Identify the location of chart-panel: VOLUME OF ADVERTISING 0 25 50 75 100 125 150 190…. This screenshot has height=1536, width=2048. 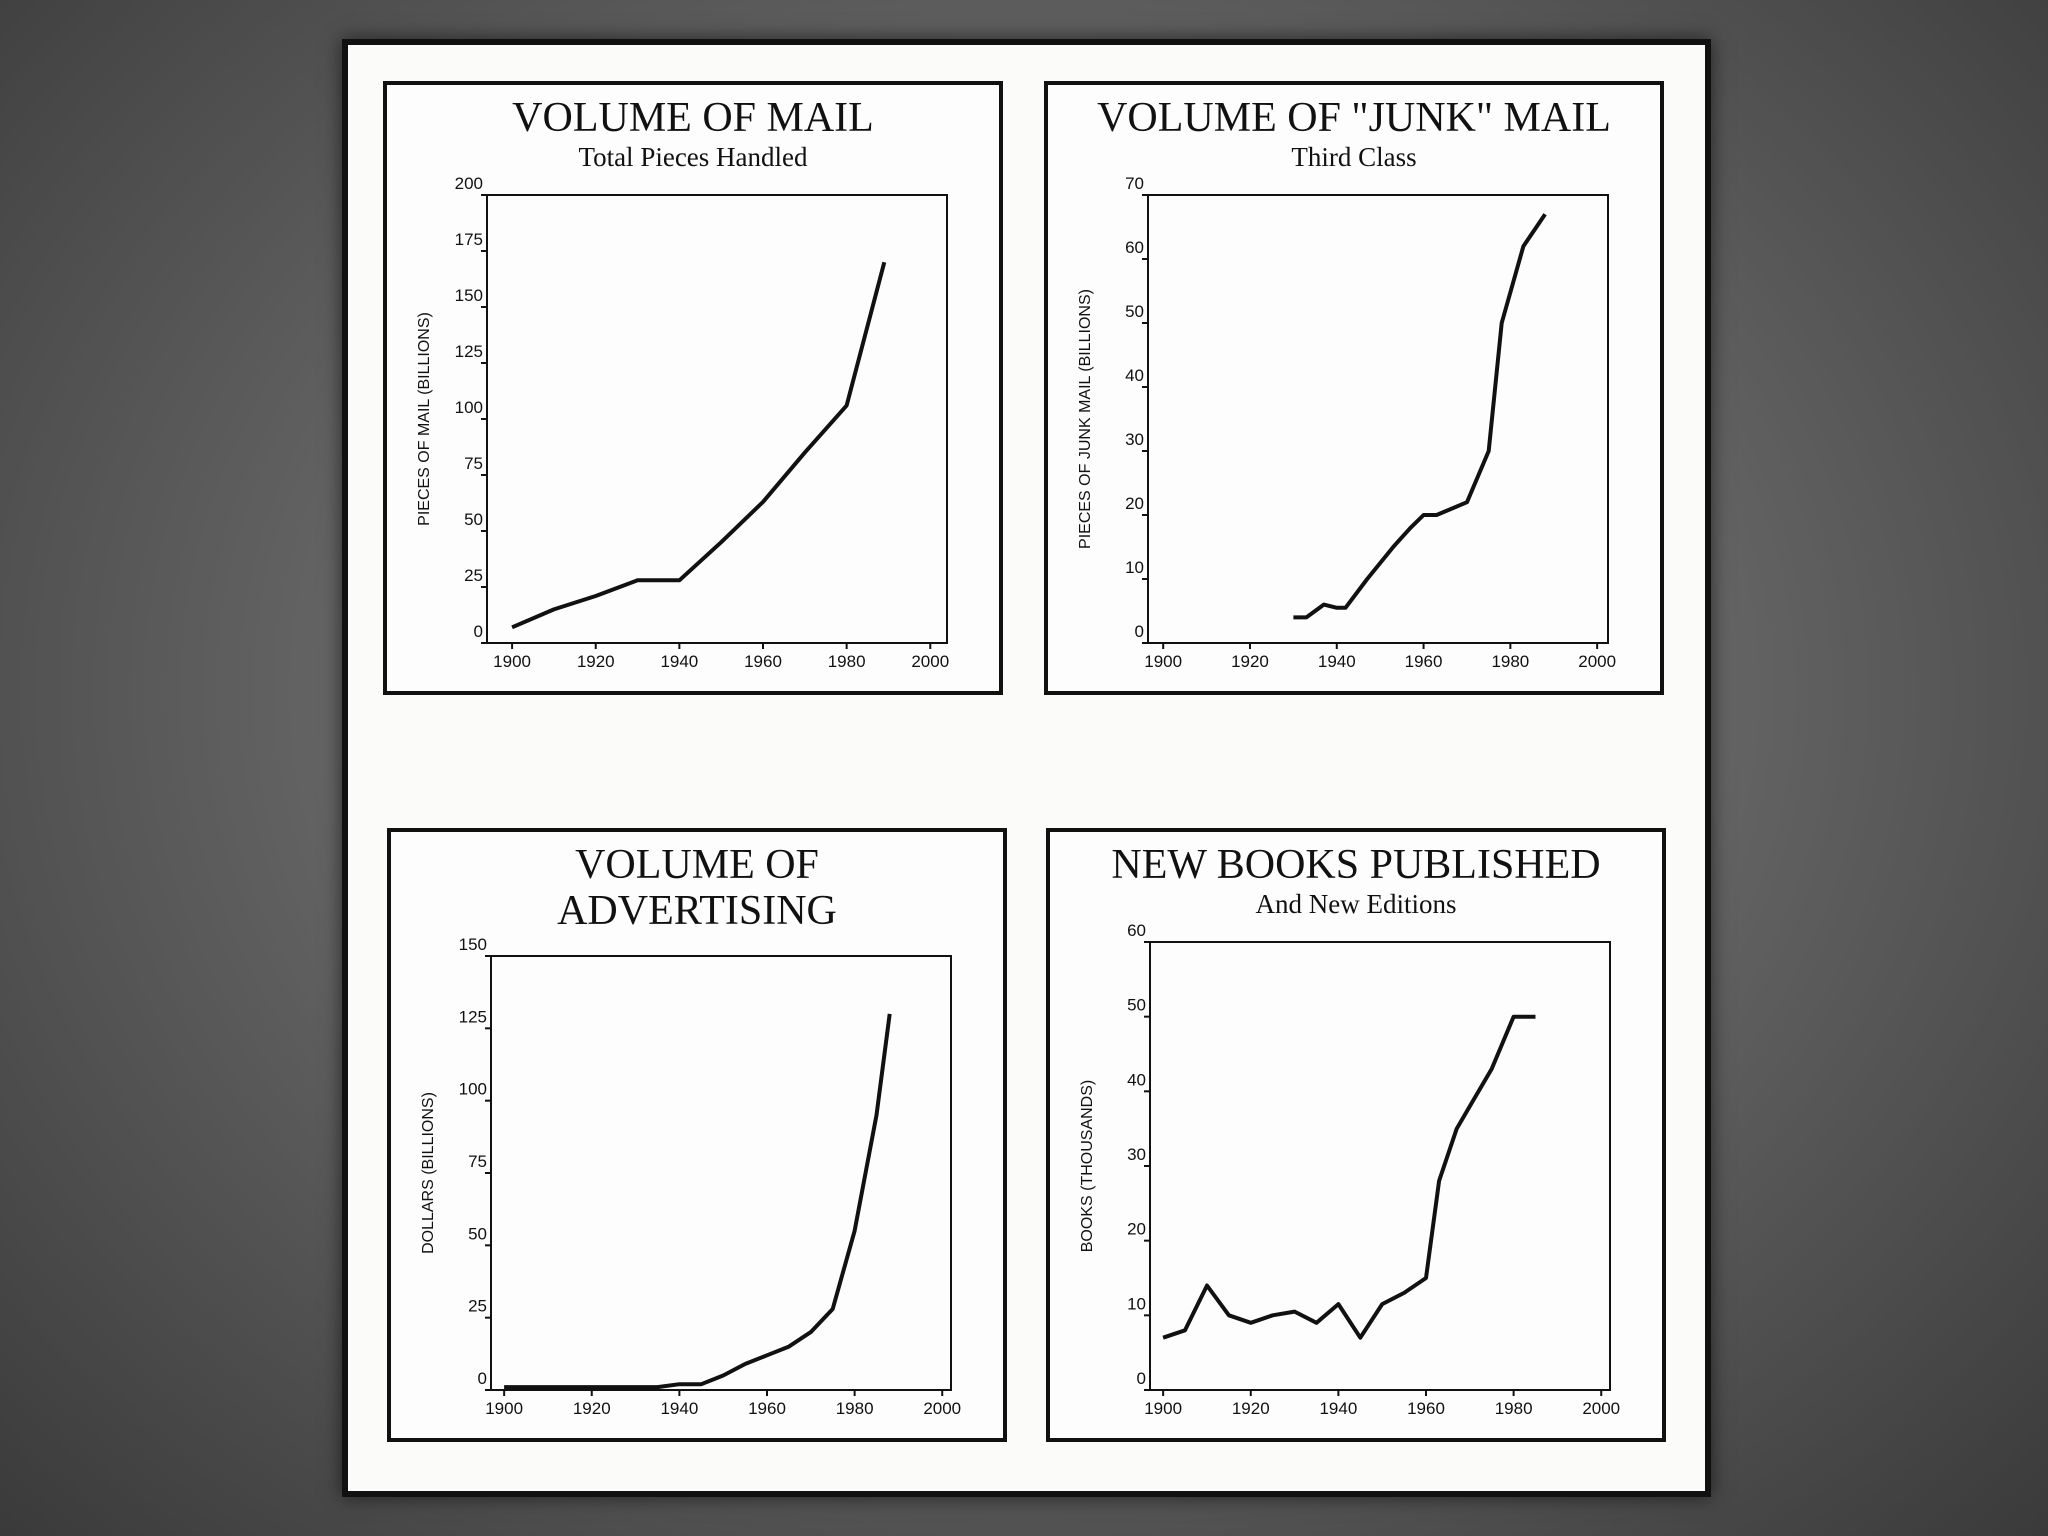
(697, 1135).